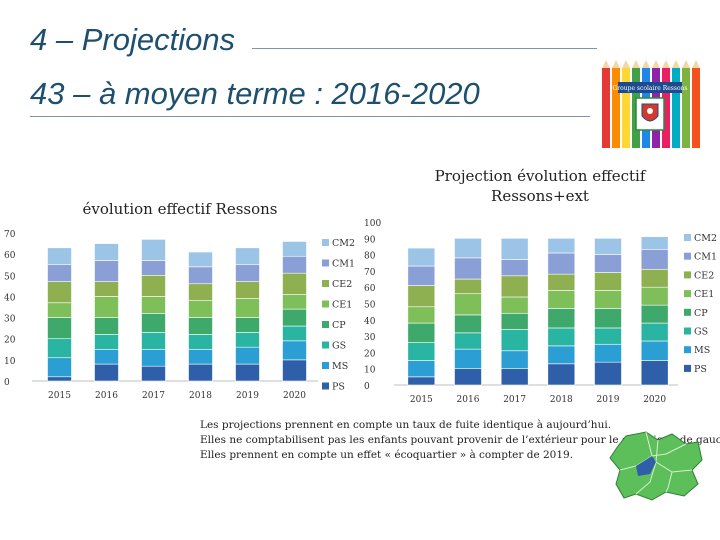  I want to click on bar-segment-ps-2015, so click(421, 381).